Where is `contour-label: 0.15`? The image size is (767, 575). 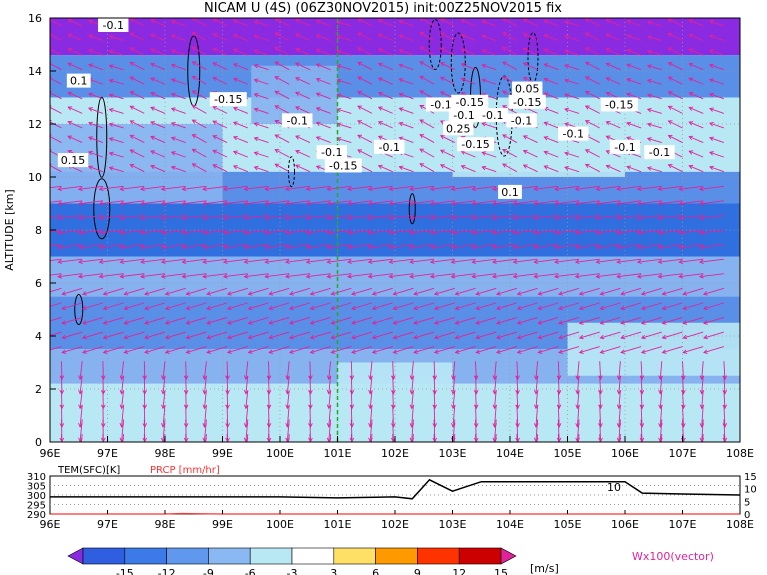
contour-label: 0.15 is located at coordinates (73, 160).